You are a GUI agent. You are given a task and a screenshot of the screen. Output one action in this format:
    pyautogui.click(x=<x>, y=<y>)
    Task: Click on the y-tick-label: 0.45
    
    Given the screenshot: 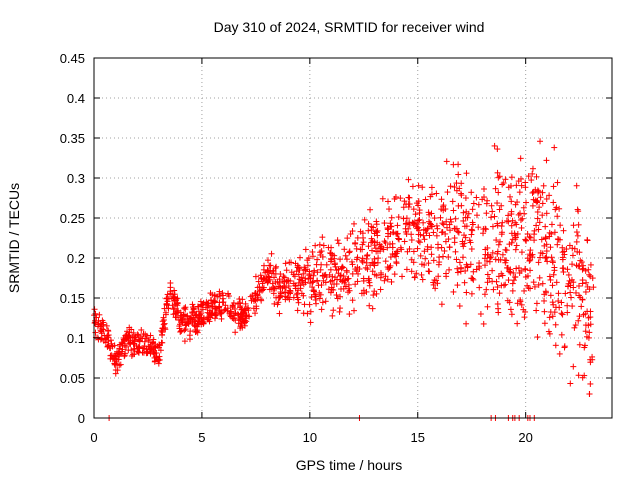 What is the action you would take?
    pyautogui.click(x=72, y=58)
    